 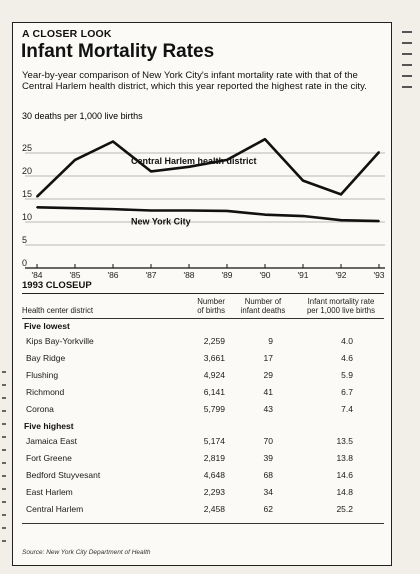 What do you see at coordinates (264, 274) in the screenshot?
I see `x-tick-label: '90` at bounding box center [264, 274].